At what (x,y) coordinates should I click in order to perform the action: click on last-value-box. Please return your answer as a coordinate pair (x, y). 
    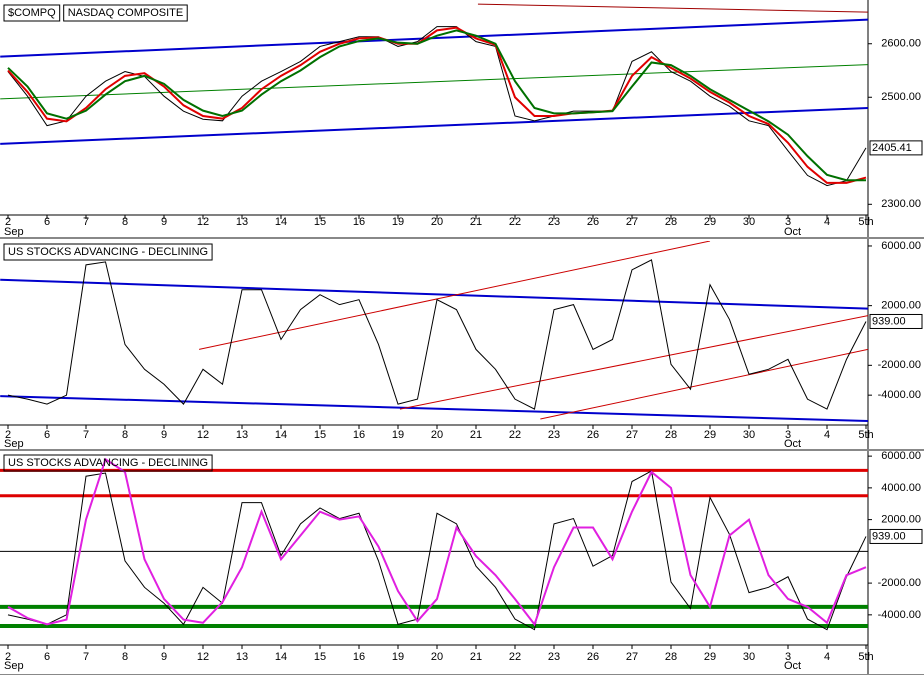
    Looking at the image, I should click on (896, 321).